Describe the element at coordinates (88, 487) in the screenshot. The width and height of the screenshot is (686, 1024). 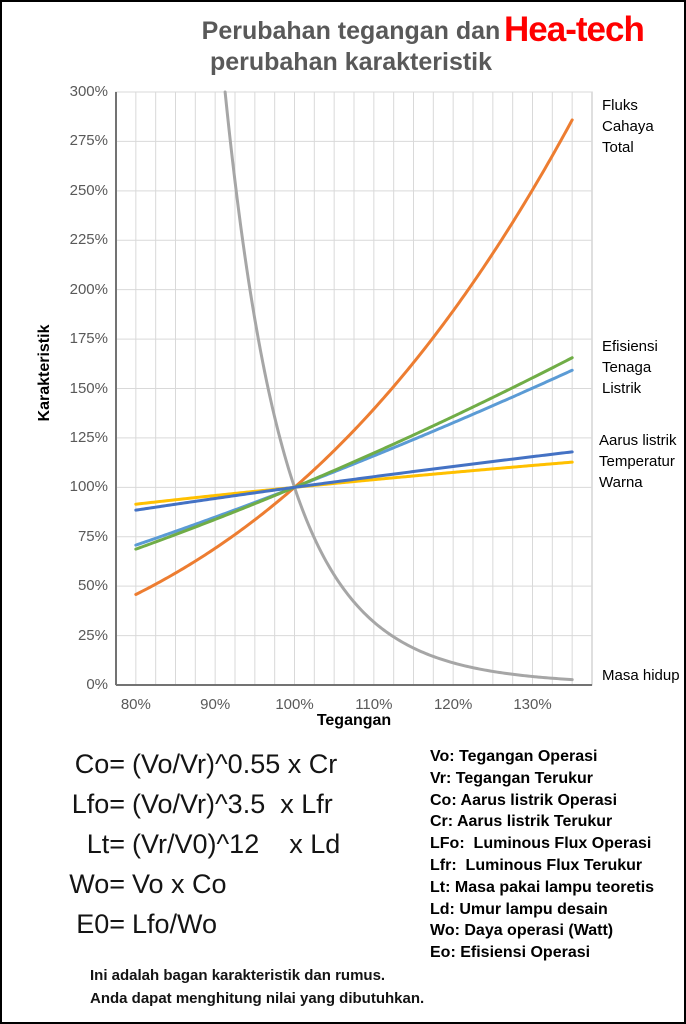
I see `y-tick-label: 100%` at that location.